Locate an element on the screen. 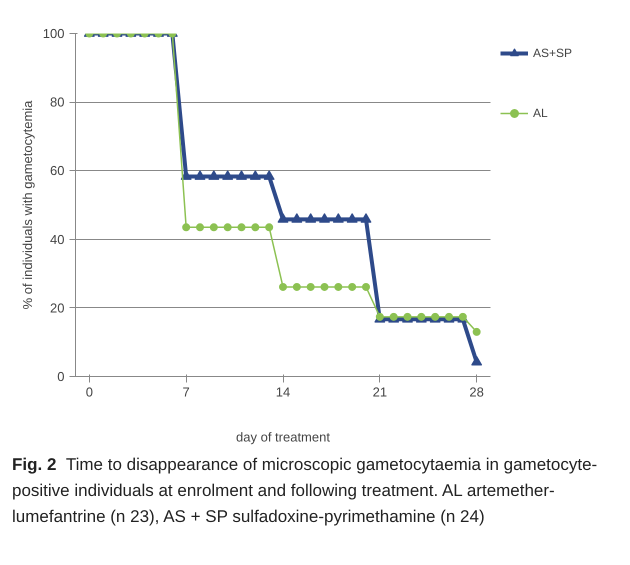 Image resolution: width=630 pixels, height=565 pixels. y-axis-title: % of individuals with gametocytemia is located at coordinates (27, 205).